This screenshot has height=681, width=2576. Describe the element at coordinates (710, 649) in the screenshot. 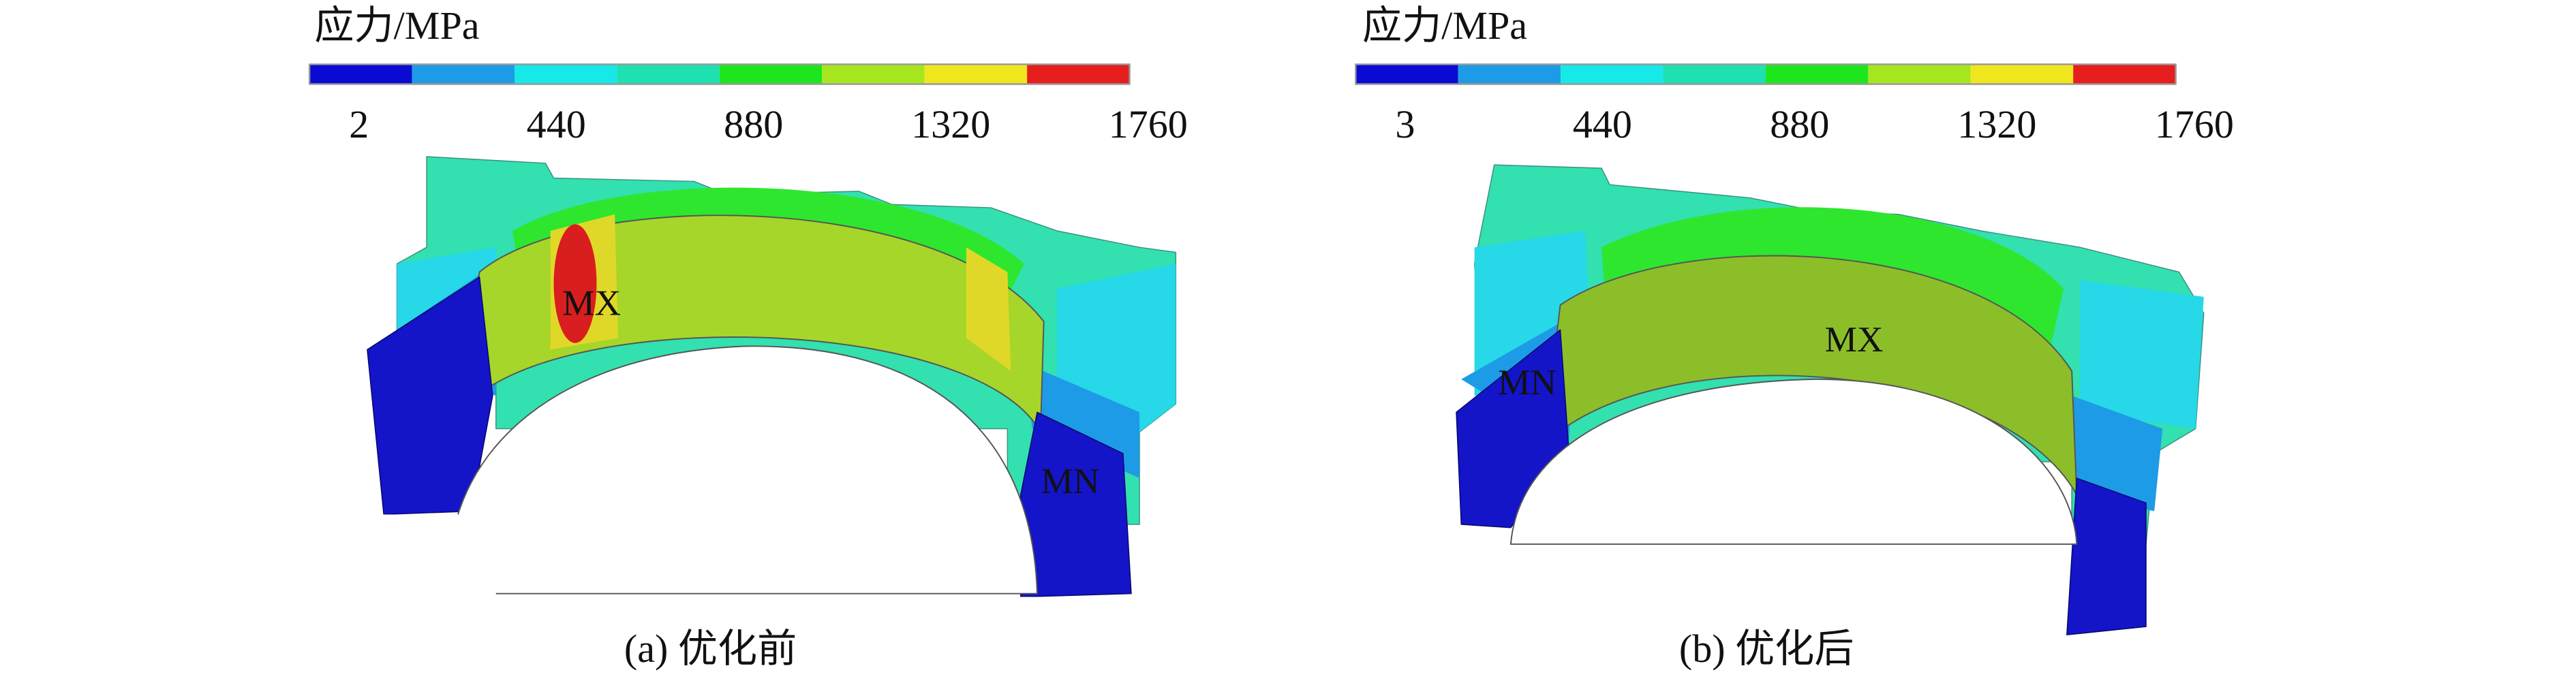

I see `caption: (a) 优化前` at that location.